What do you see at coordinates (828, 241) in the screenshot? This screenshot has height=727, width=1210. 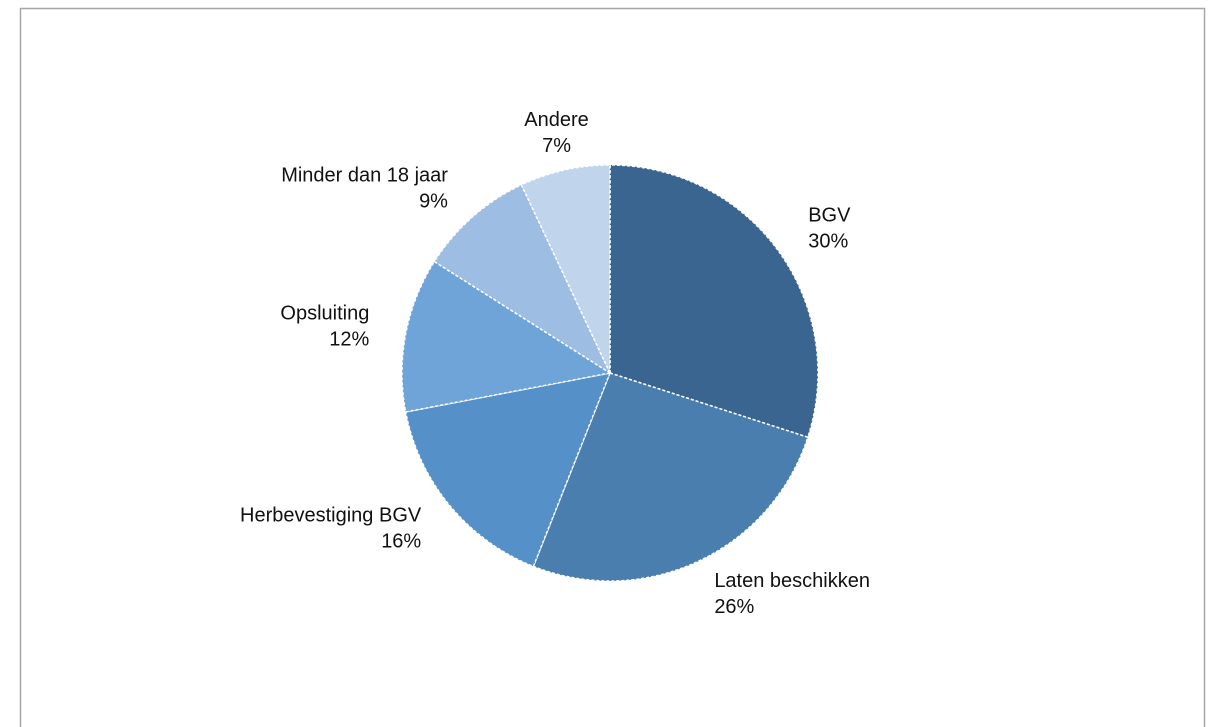 I see `slice-value-label: 30%` at bounding box center [828, 241].